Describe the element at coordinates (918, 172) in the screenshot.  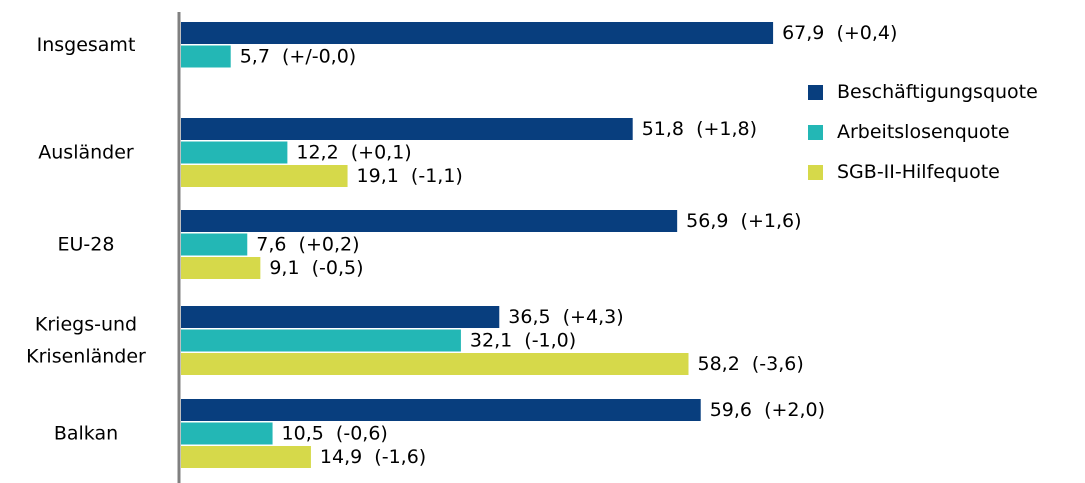
I see `legend-label-sgb-ii-hilfequote: SGB-II-Hilfequote` at that location.